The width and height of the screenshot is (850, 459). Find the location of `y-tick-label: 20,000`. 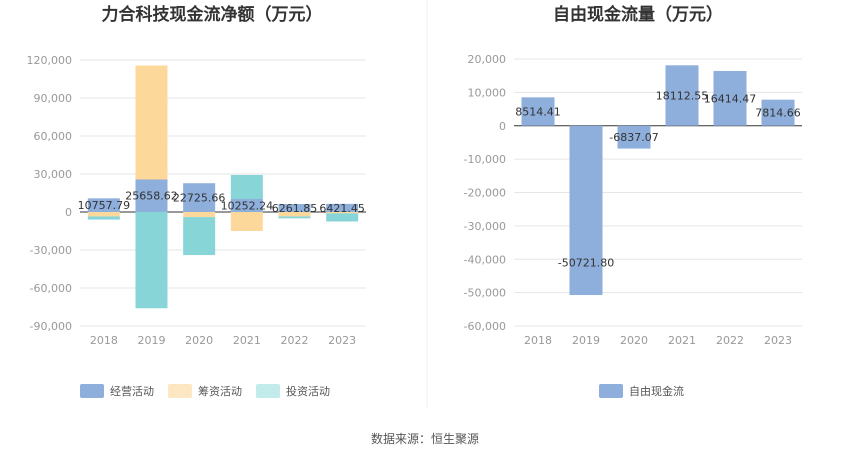

y-tick-label: 20,000 is located at coordinates (487, 59).